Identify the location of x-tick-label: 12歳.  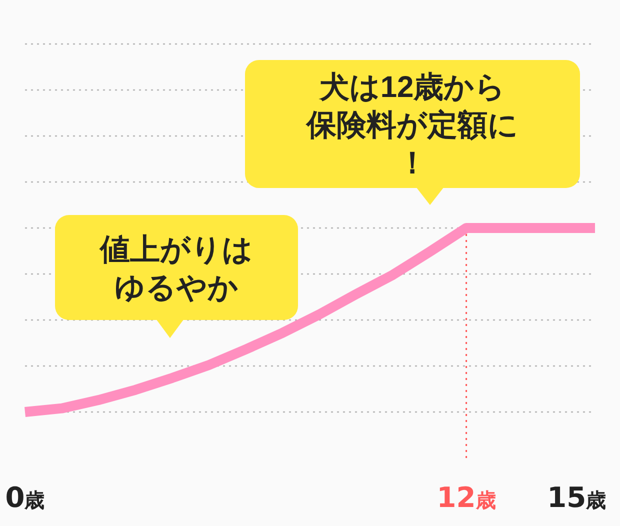
(466, 497).